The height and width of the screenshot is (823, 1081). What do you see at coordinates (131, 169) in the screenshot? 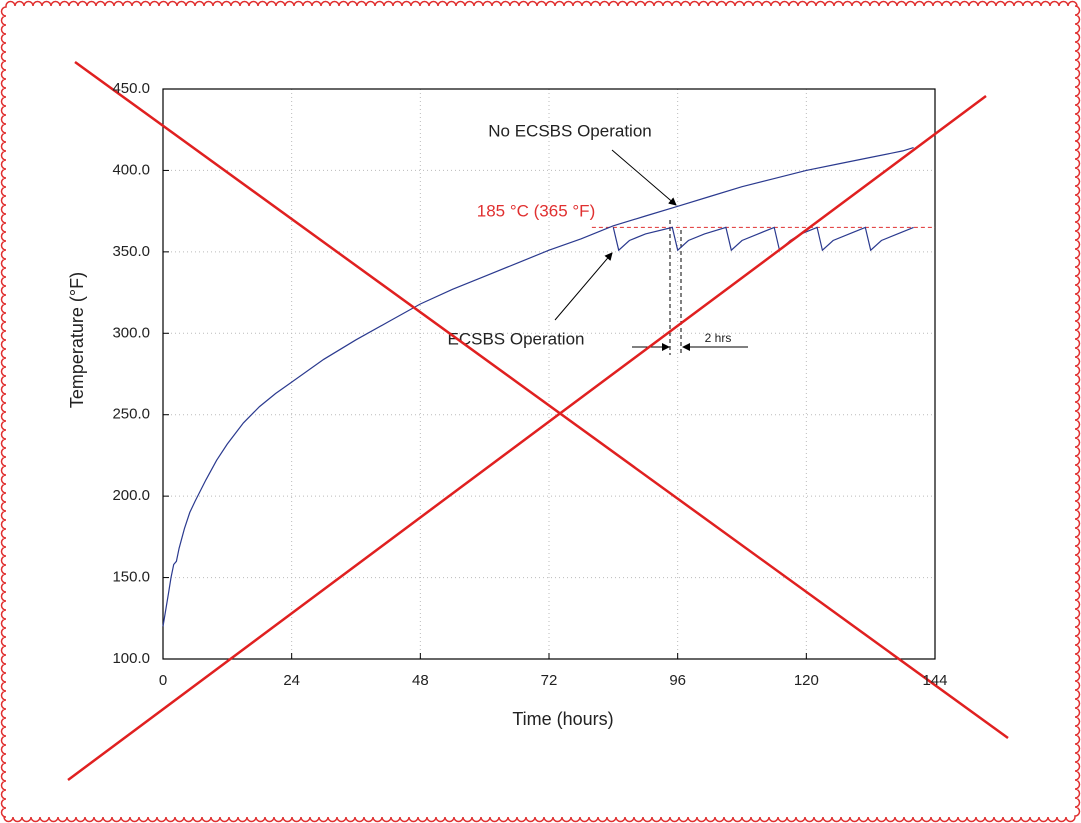
I see `y-tick-label: 400.0` at bounding box center [131, 169].